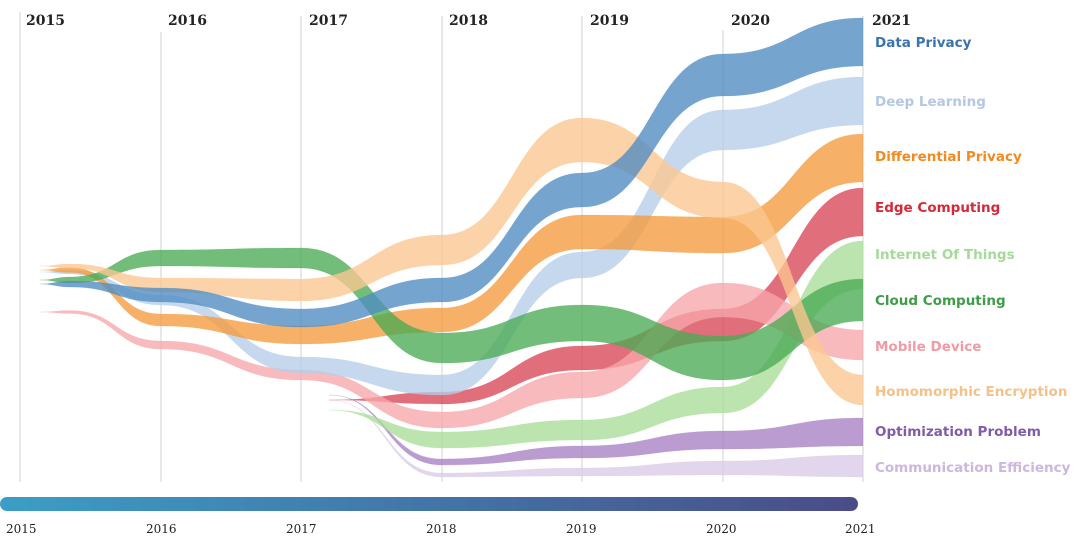  Describe the element at coordinates (161, 529) in the screenshot. I see `timeline-label-2016: 2016` at that location.